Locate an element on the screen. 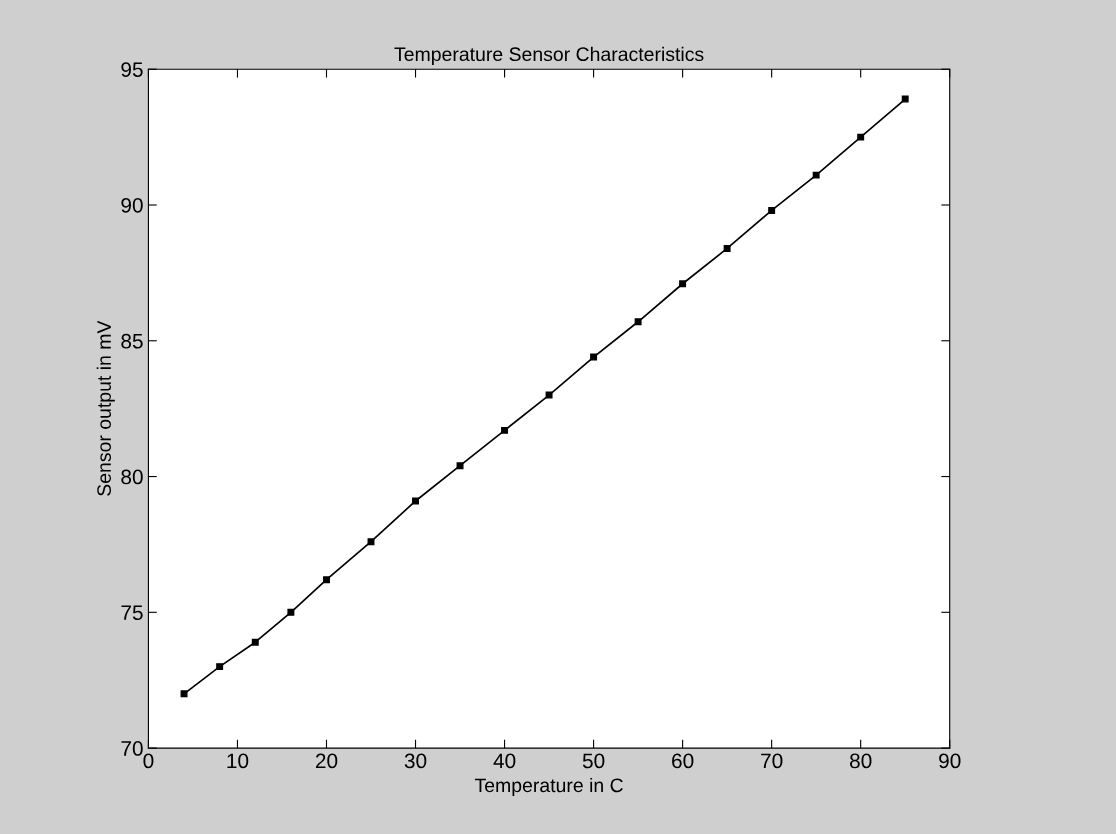  x-tick-label: 60 is located at coordinates (683, 761).